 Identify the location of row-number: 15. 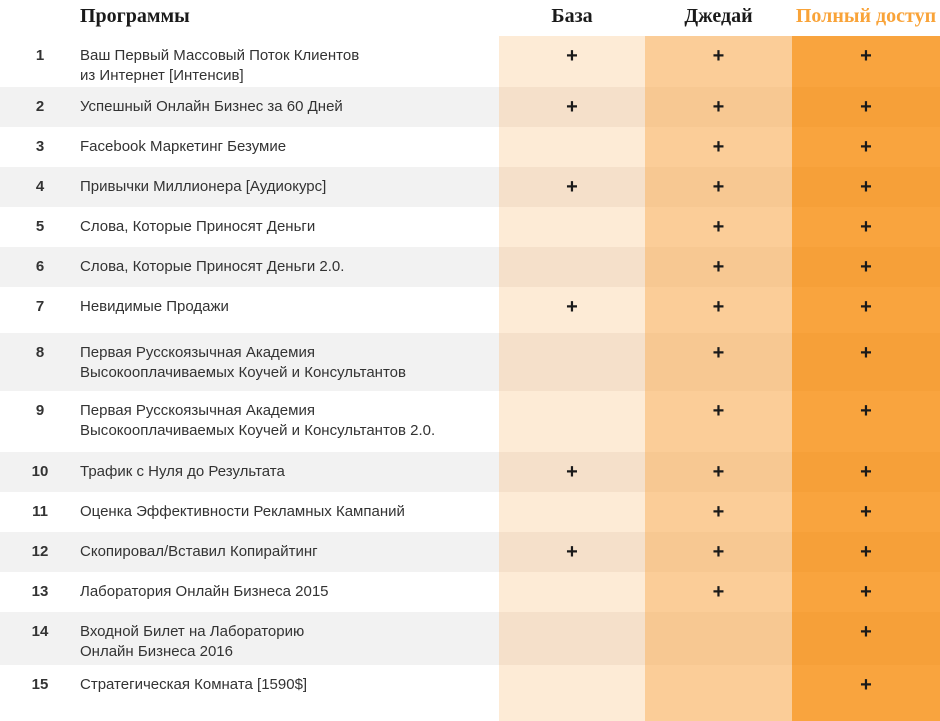
(40, 684).